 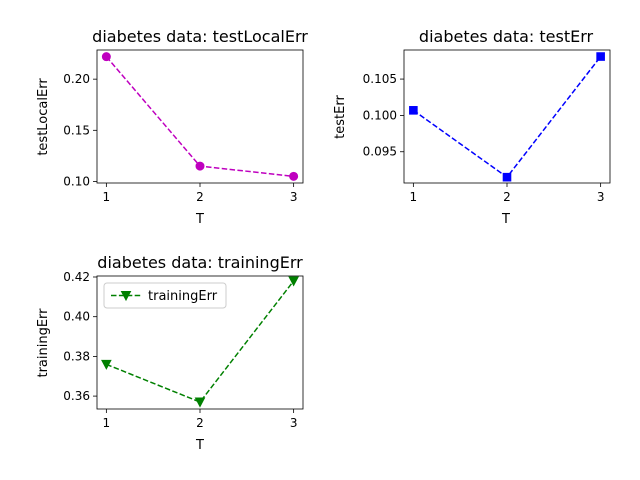 I want to click on y-tick-label: 0.095, so click(x=380, y=152).